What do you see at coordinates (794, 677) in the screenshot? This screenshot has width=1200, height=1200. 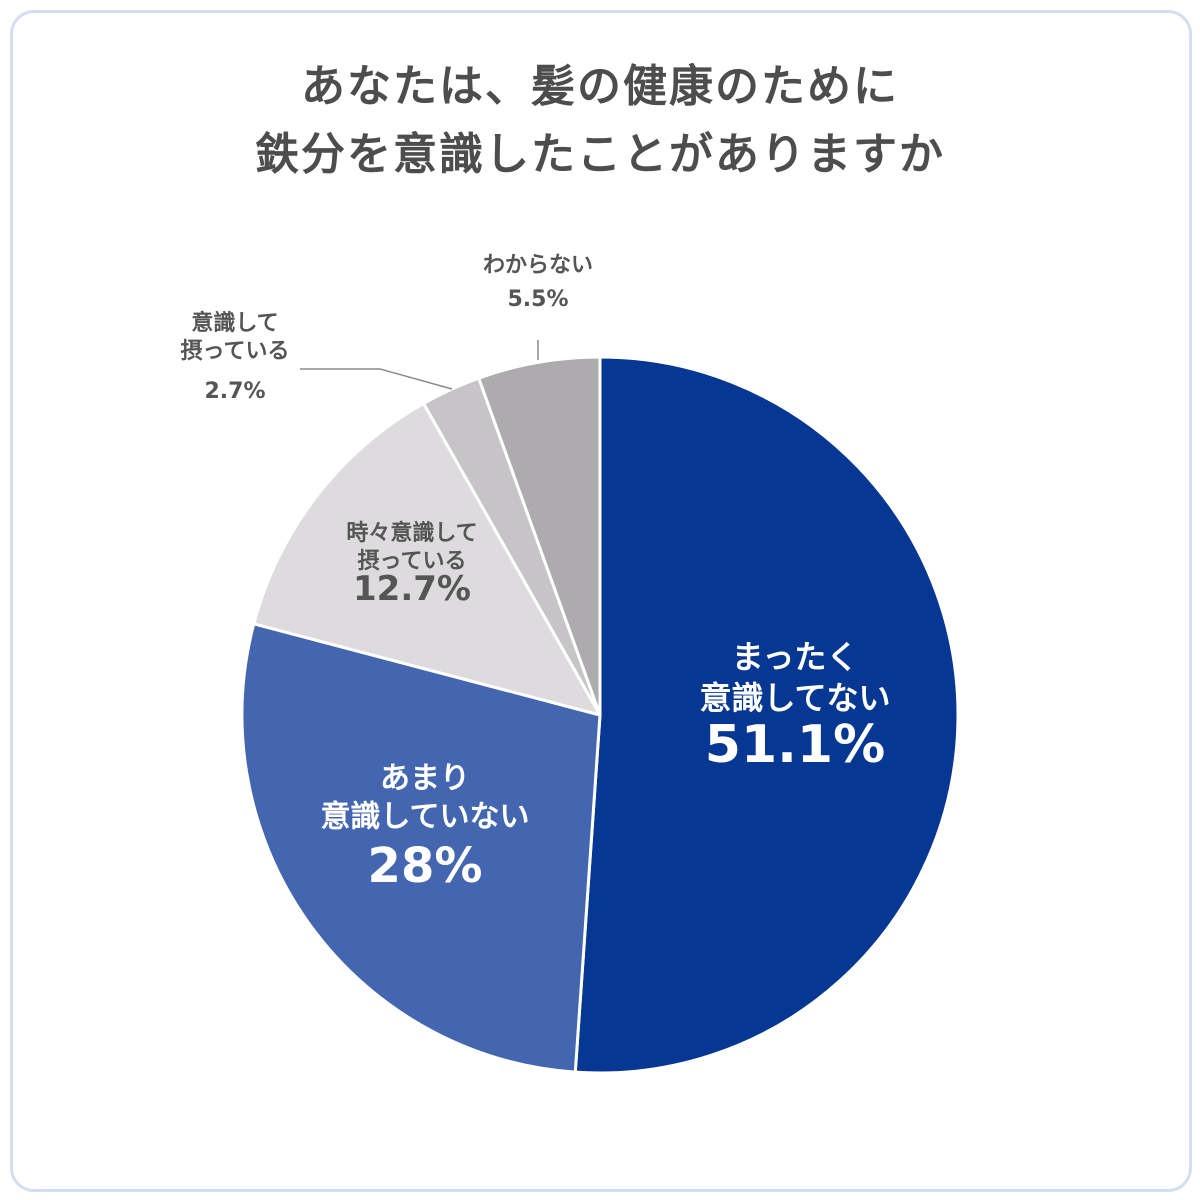 I see `slice-label-1: まったく意識してない` at bounding box center [794, 677].